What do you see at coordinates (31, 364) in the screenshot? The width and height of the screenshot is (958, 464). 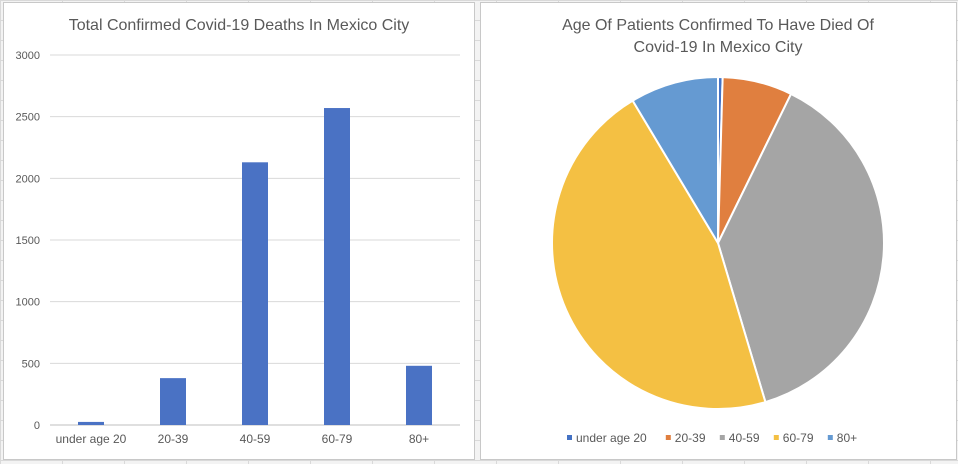 I see `y-tick-label: 500` at bounding box center [31, 364].